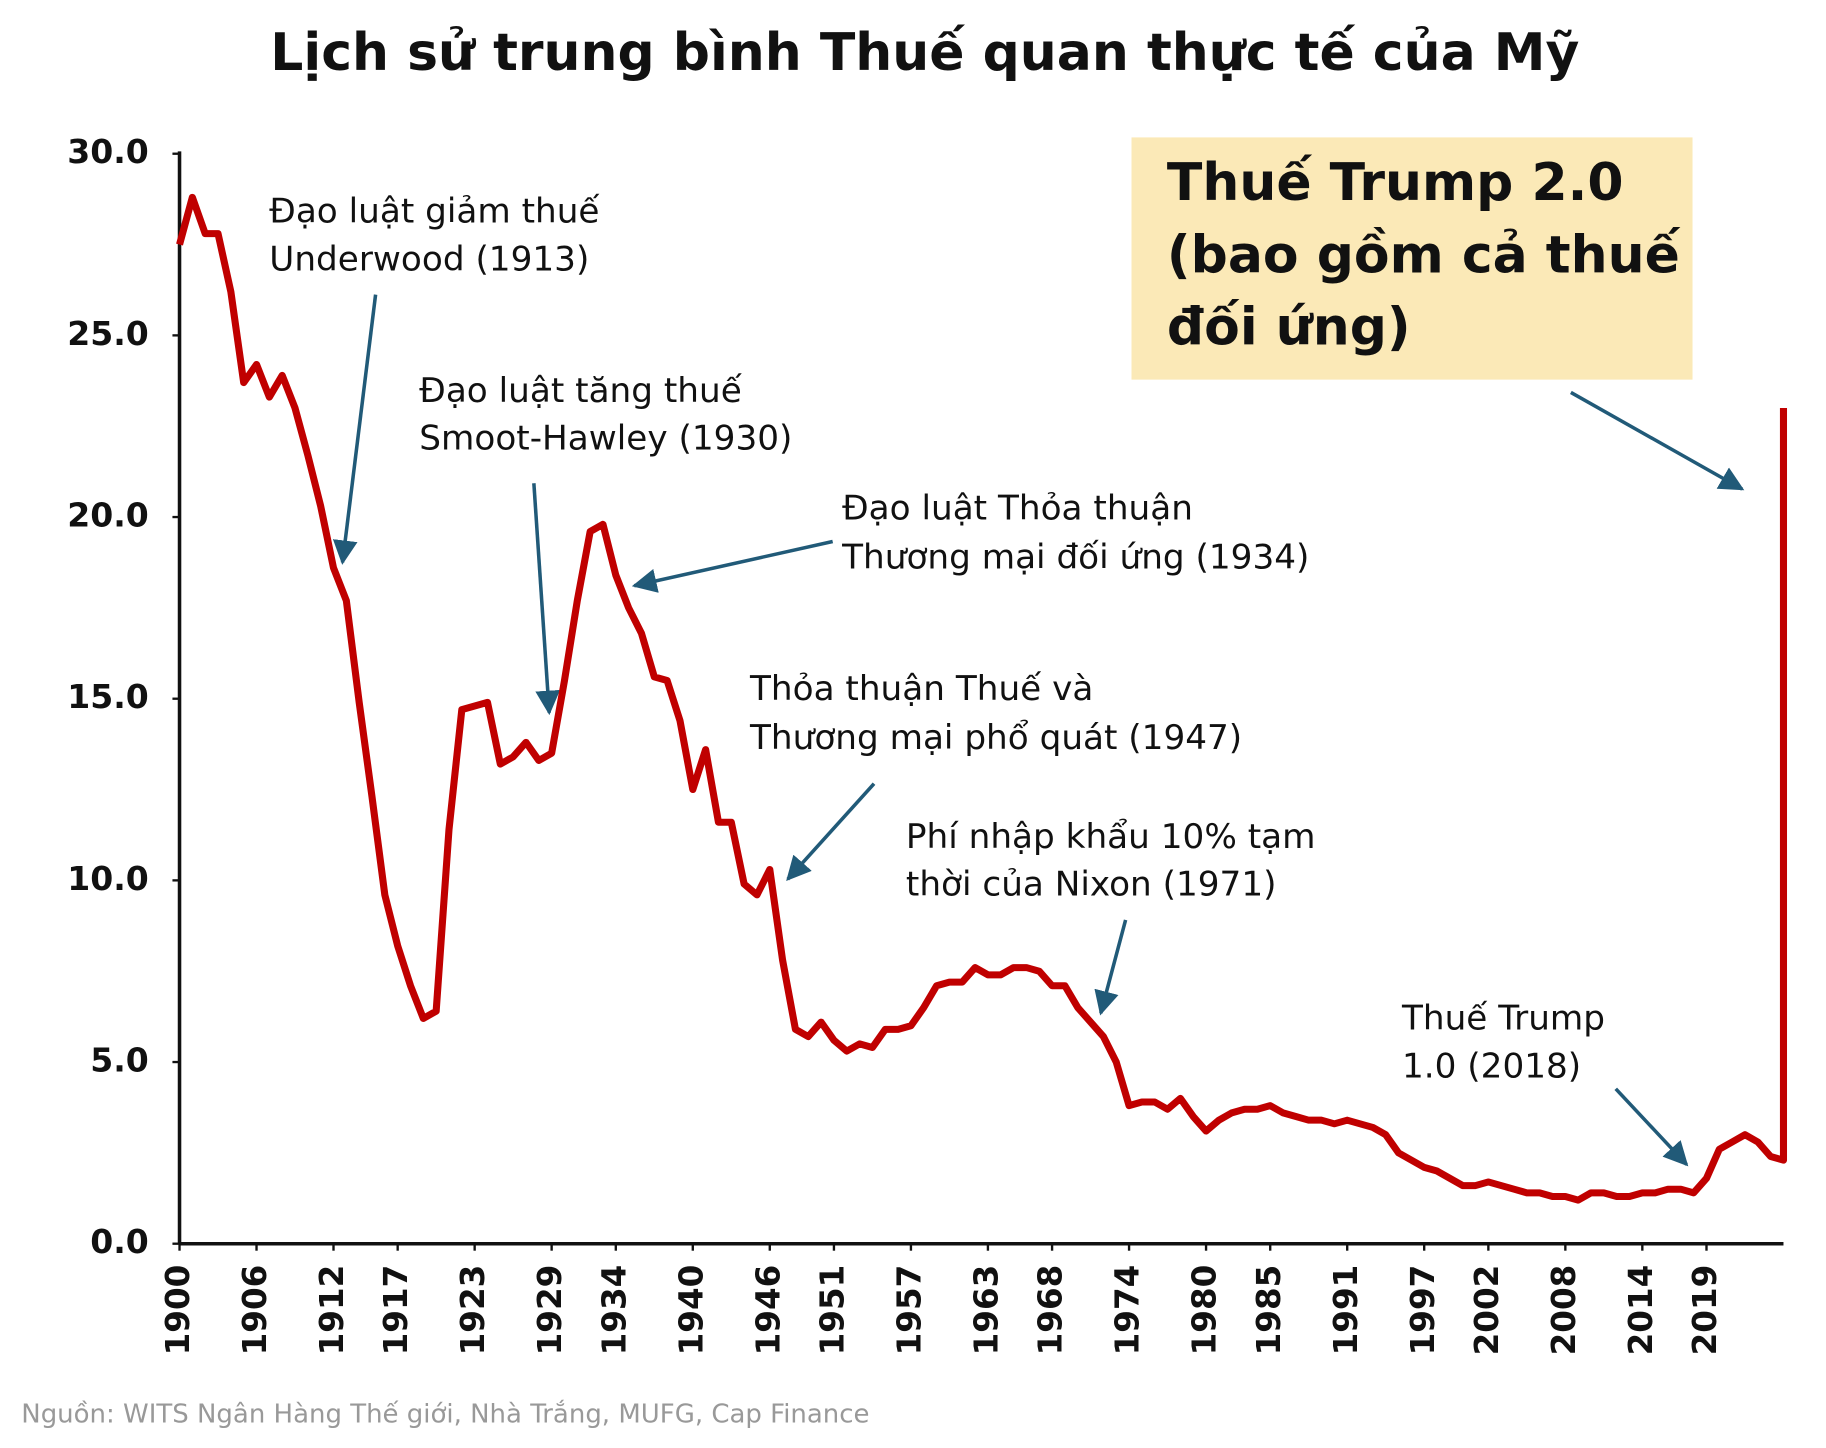 This screenshot has height=1448, width=1826. I want to click on x-tick-label: 1940, so click(691, 1310).